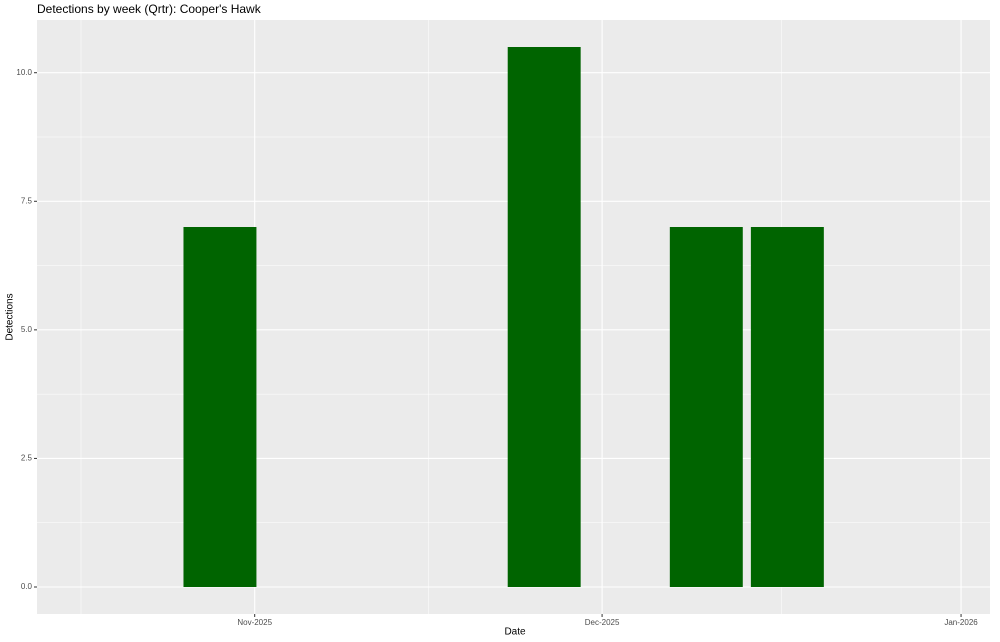 This screenshot has height=642, width=1000. What do you see at coordinates (27, 586) in the screenshot?
I see `y-tick-label: 0.0` at bounding box center [27, 586].